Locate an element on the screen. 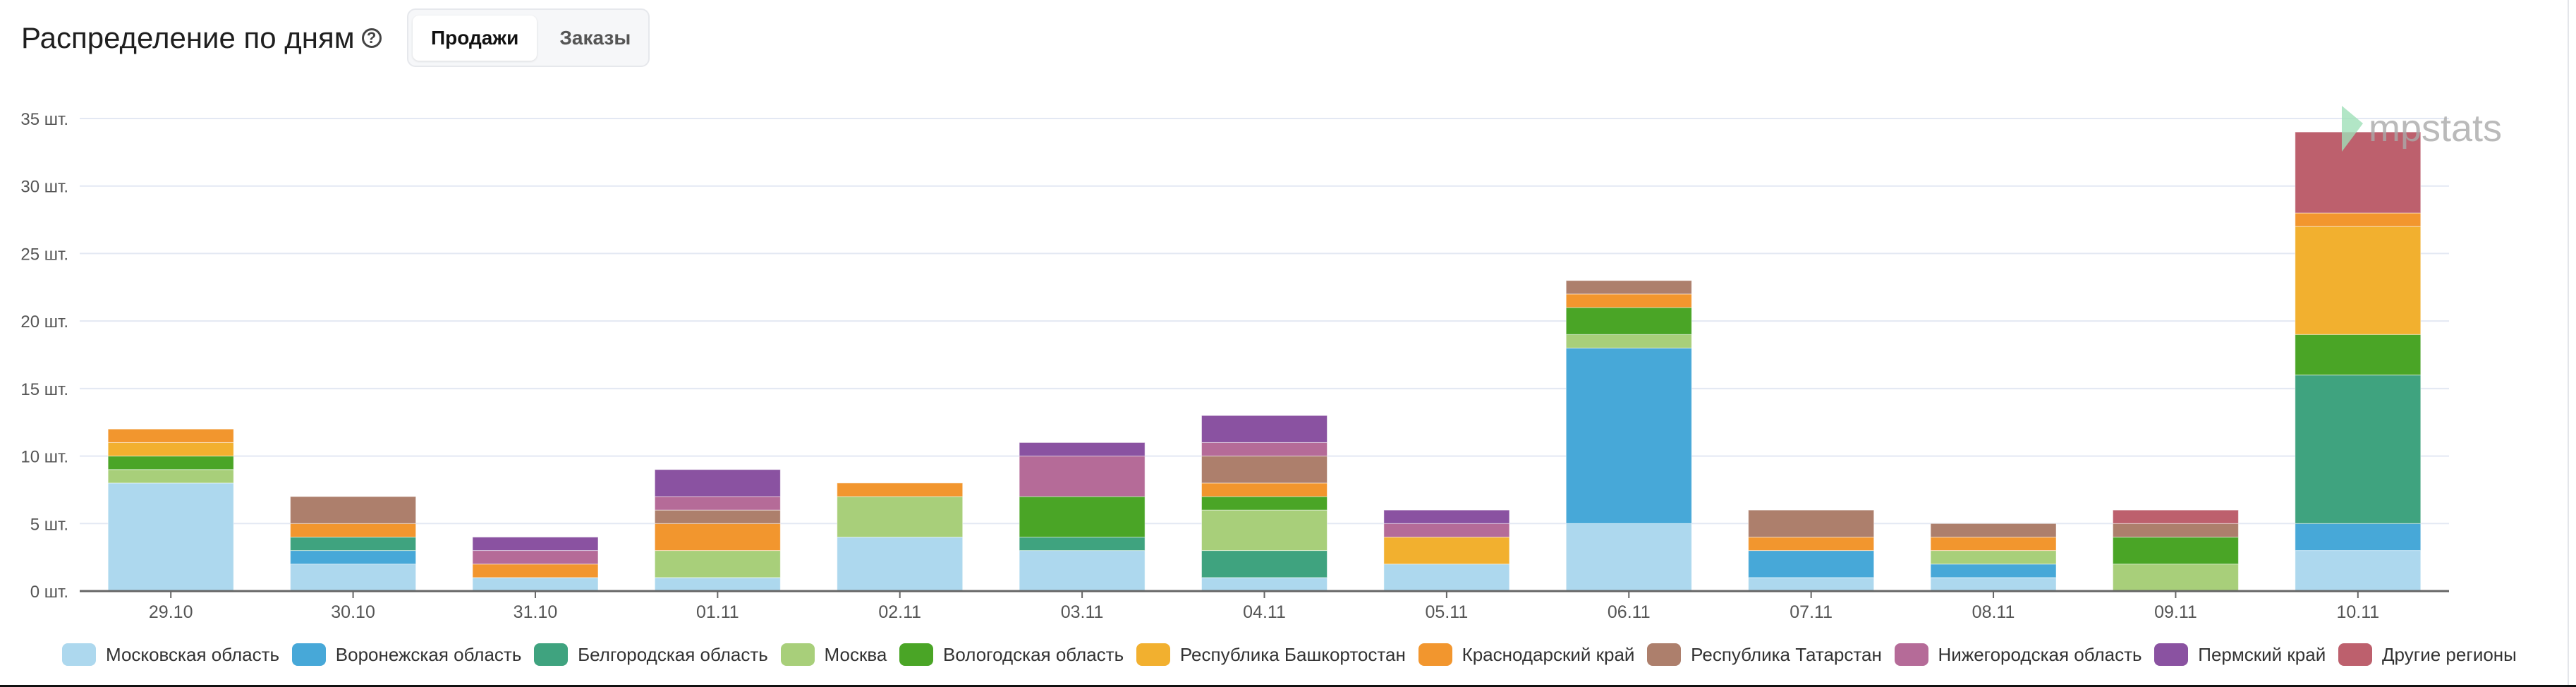 The image size is (2576, 687). y-tick-label: 10 шт. is located at coordinates (44, 457).